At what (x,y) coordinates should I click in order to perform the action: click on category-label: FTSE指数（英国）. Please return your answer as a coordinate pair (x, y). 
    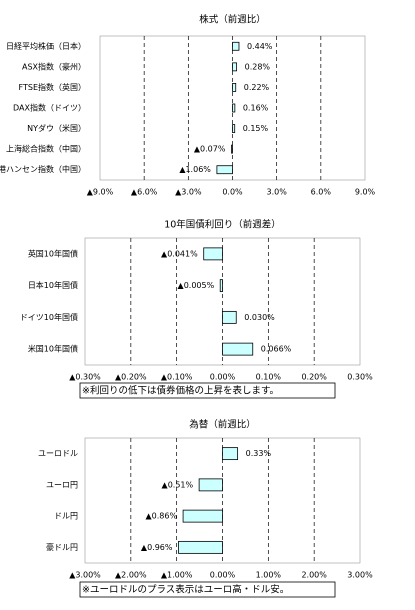
    Looking at the image, I should click on (52, 87).